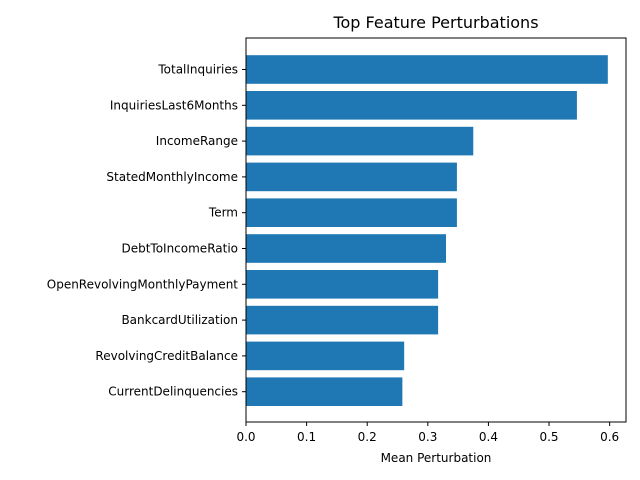 The image size is (640, 480). What do you see at coordinates (166, 356) in the screenshot?
I see `y-tick-label: RevolvingCreditBalance` at bounding box center [166, 356].